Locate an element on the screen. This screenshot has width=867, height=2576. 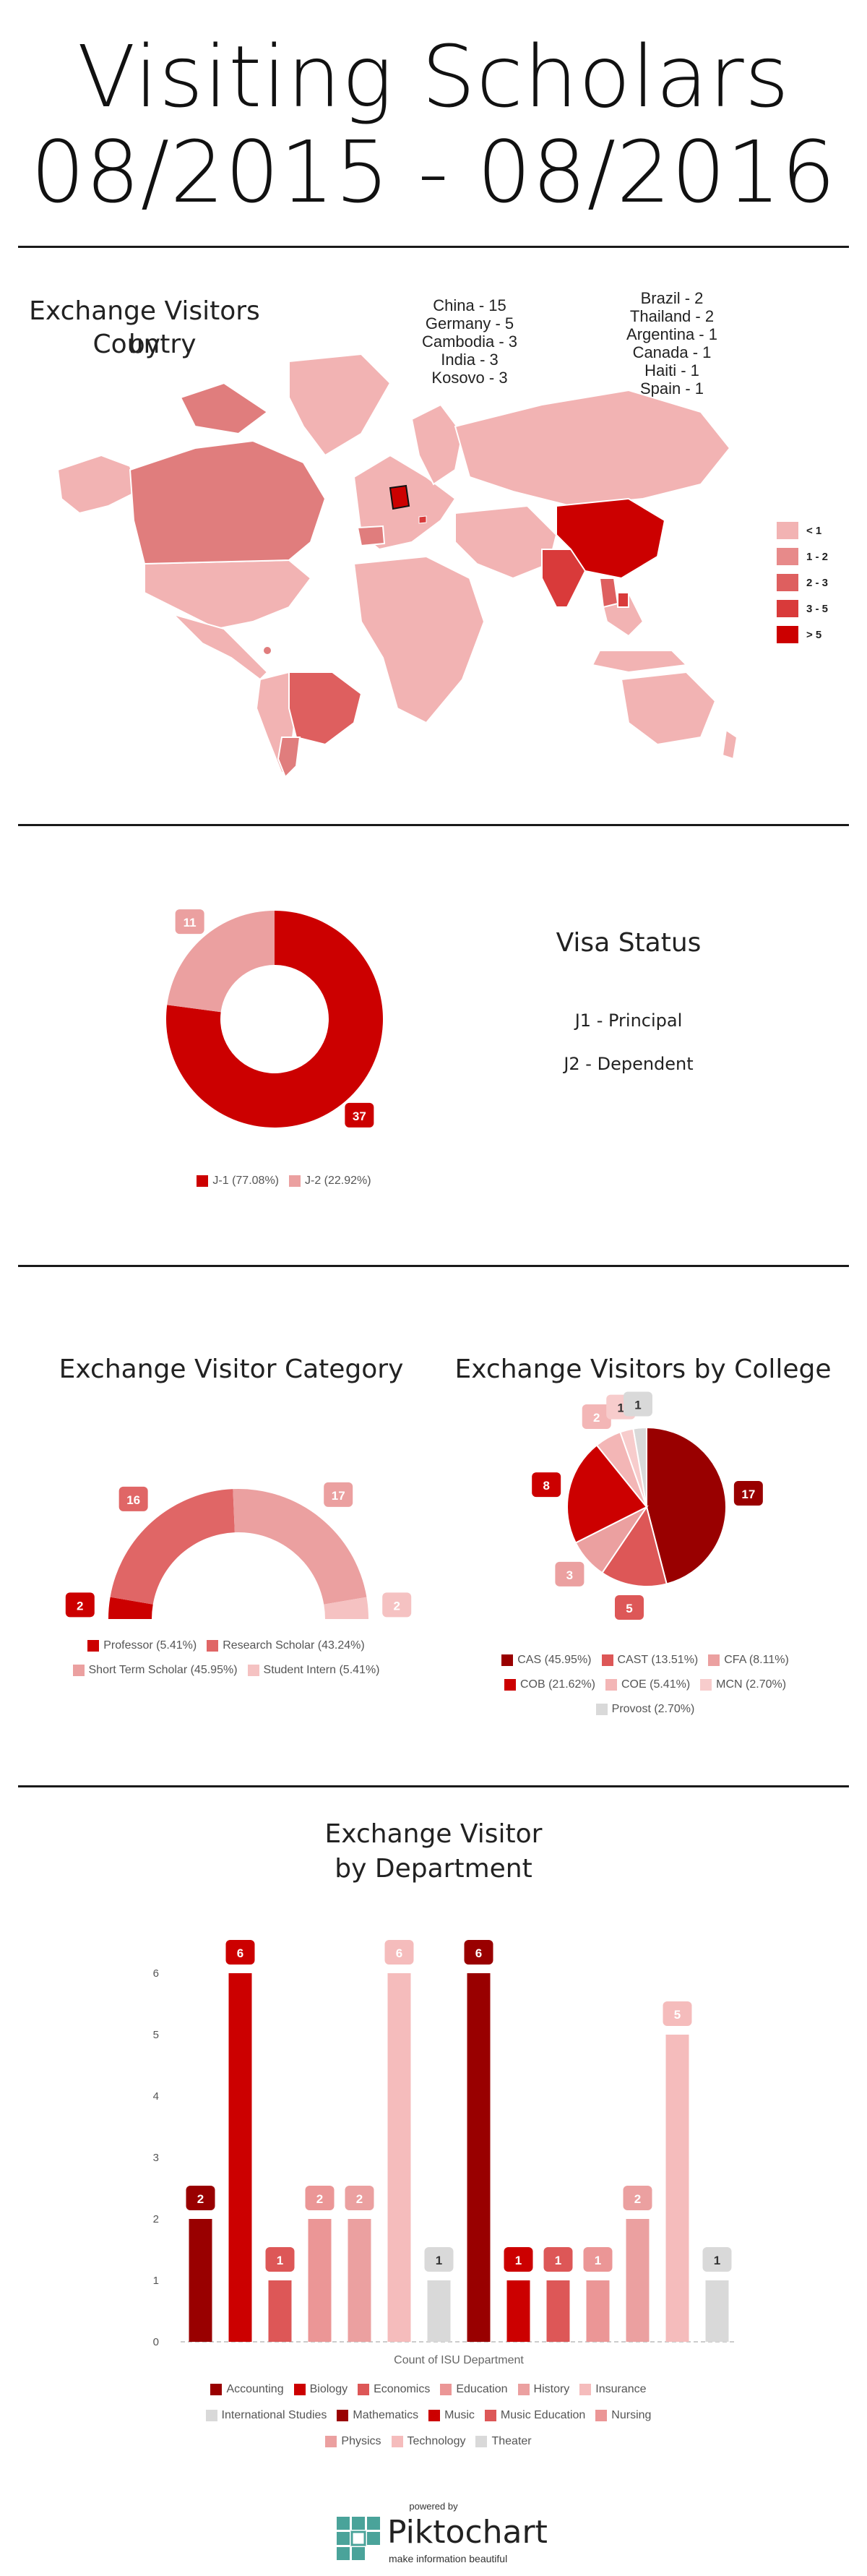
legend-item: J-1 (77.08%) is located at coordinates (238, 1182).